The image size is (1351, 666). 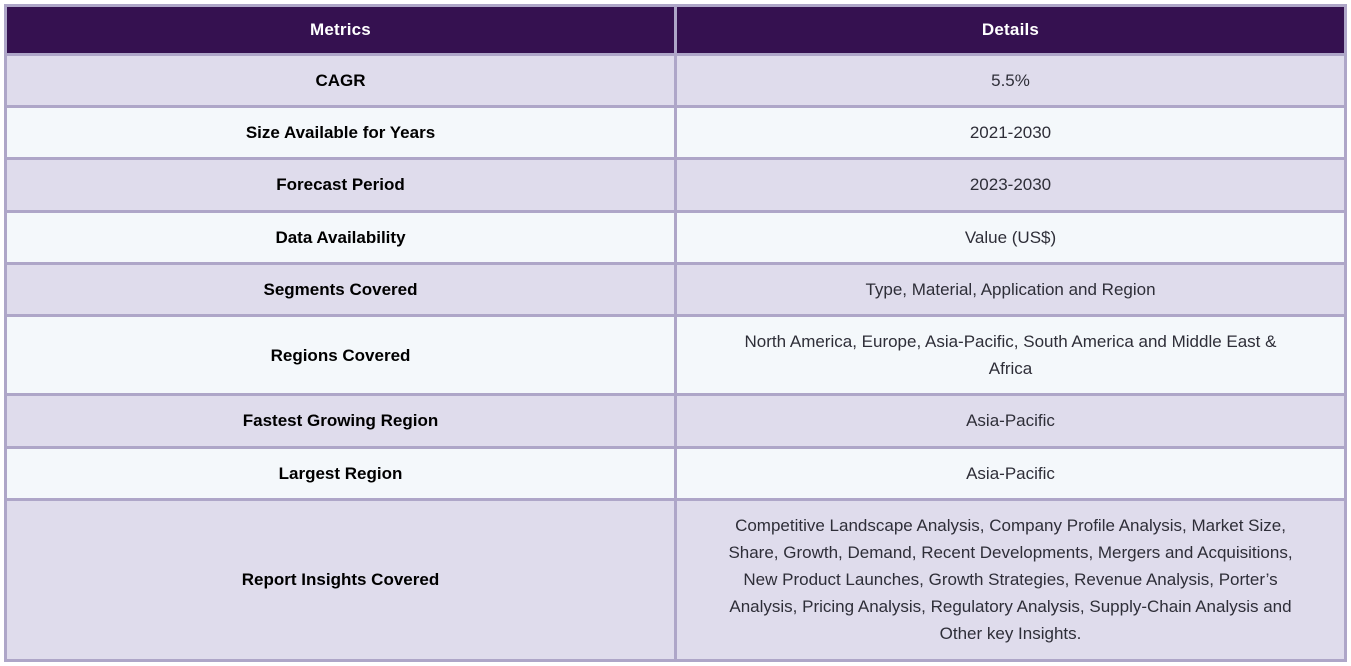 What do you see at coordinates (340, 355) in the screenshot?
I see `metric-cell: Regions Covered` at bounding box center [340, 355].